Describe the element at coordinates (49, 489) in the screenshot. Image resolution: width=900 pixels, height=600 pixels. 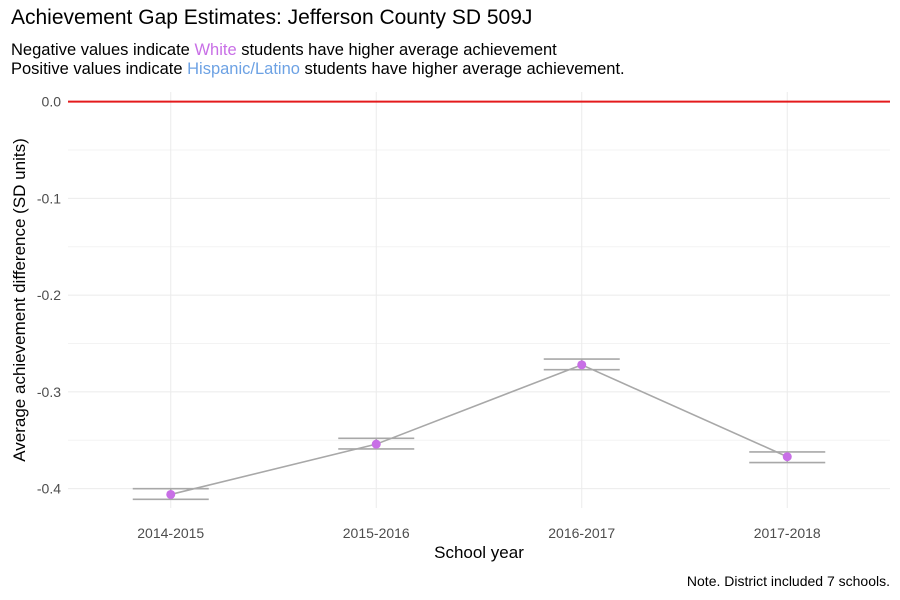
I see `y-tick-label: -0.4` at that location.